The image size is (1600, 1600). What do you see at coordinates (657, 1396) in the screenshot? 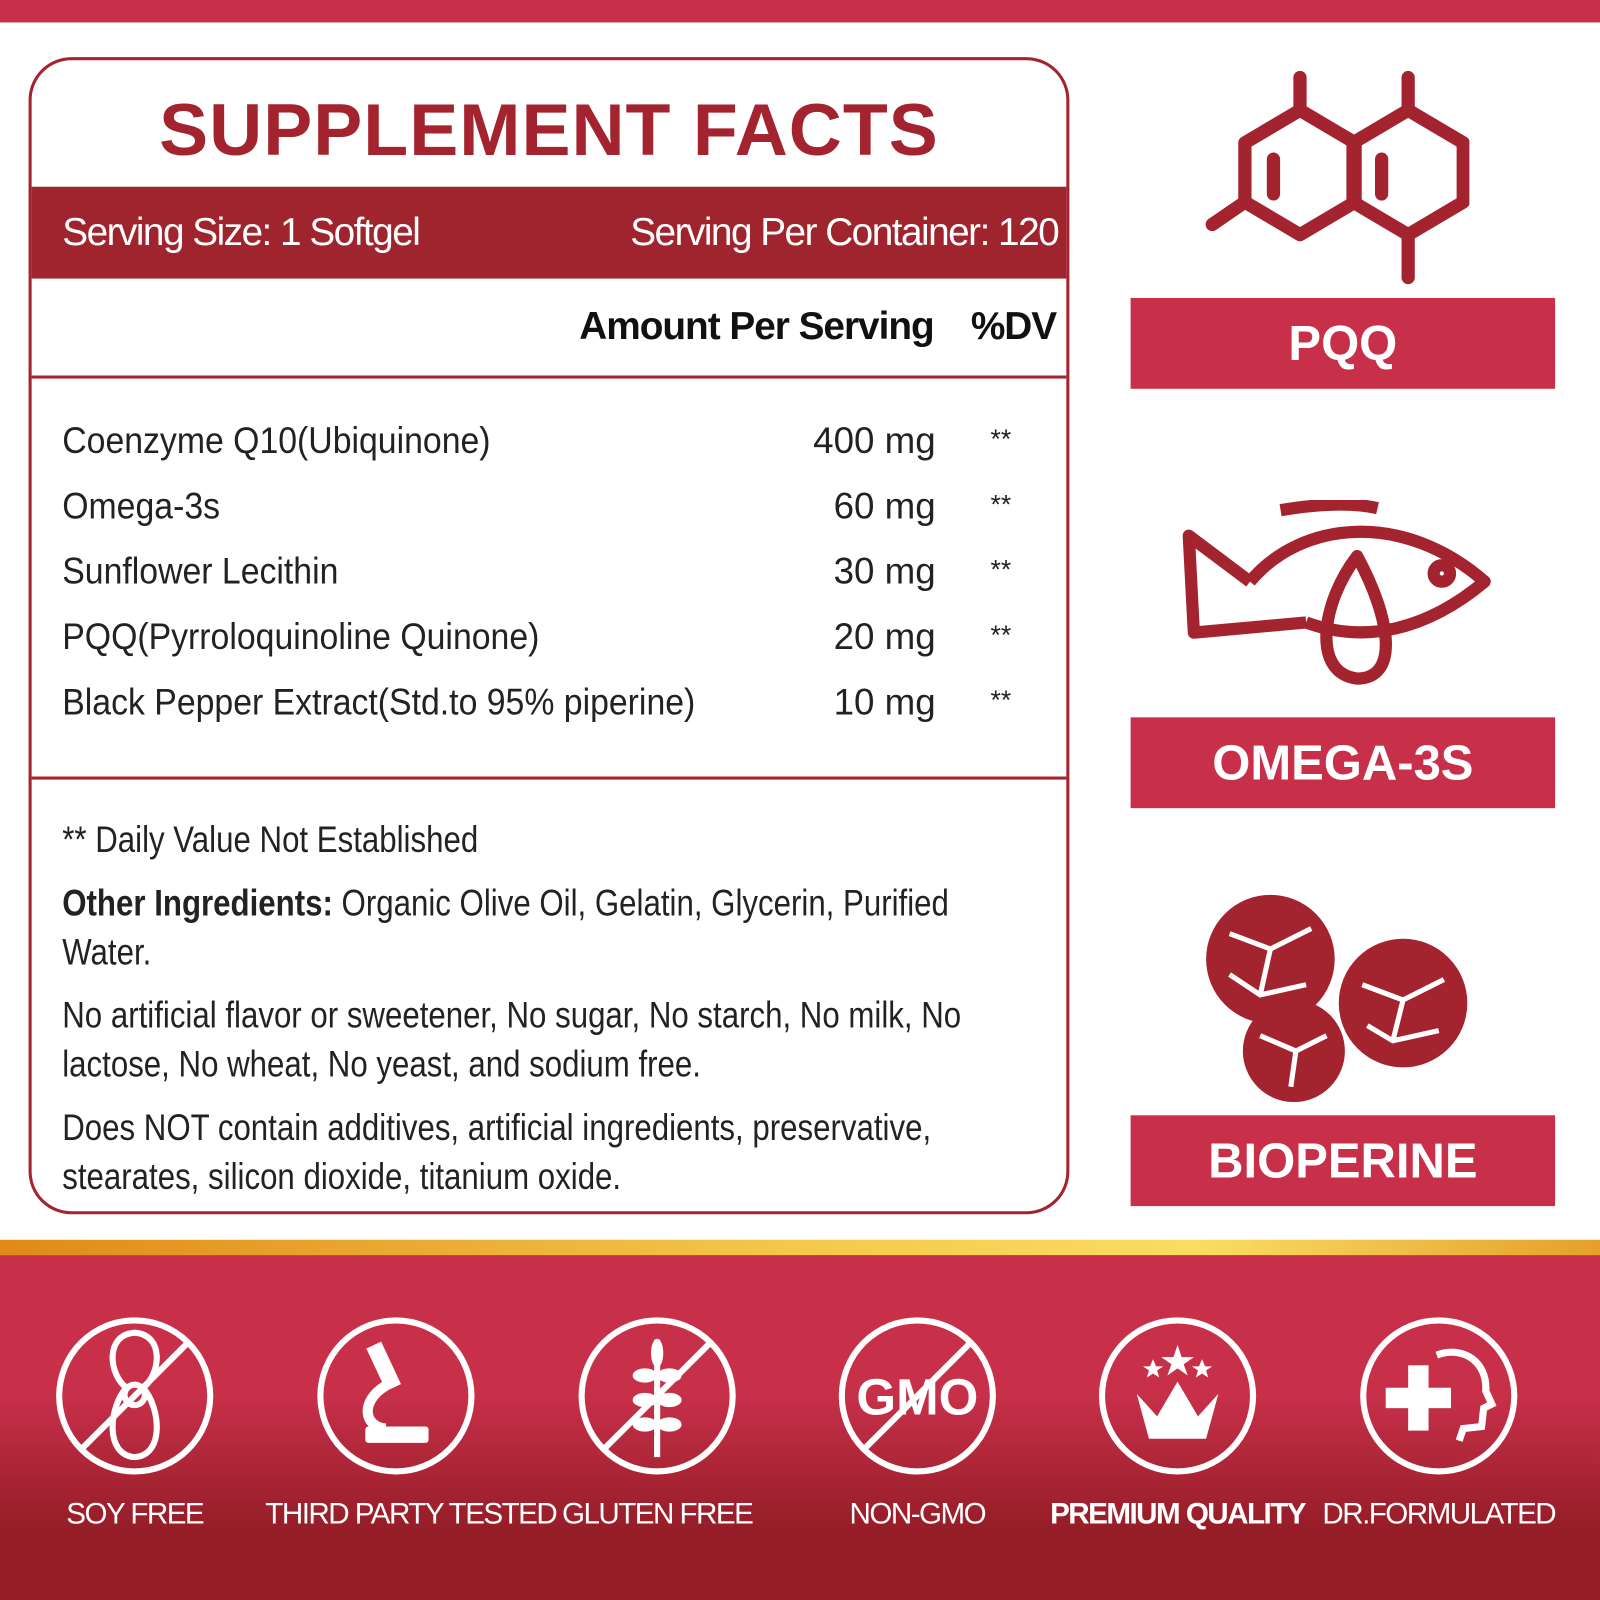
I see `no-gluten-icon` at bounding box center [657, 1396].